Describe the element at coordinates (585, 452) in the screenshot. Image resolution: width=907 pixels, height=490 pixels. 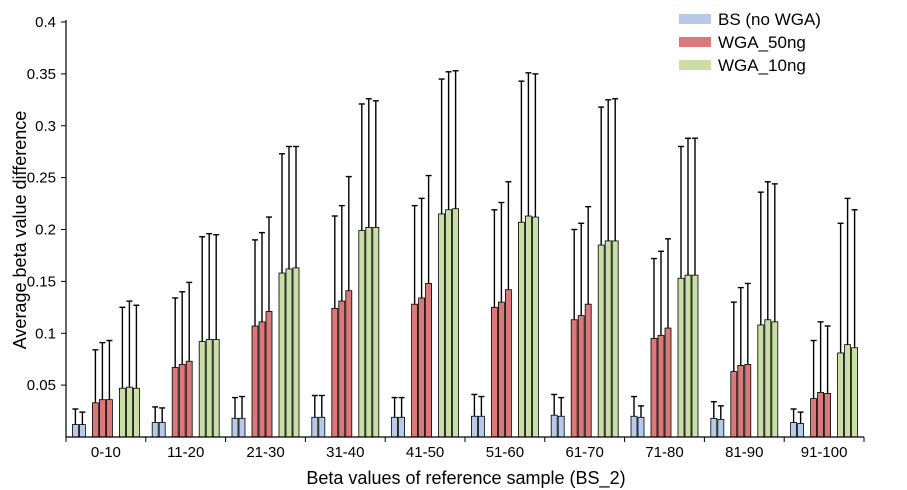
I see `x-tick-label: 61-70` at that location.